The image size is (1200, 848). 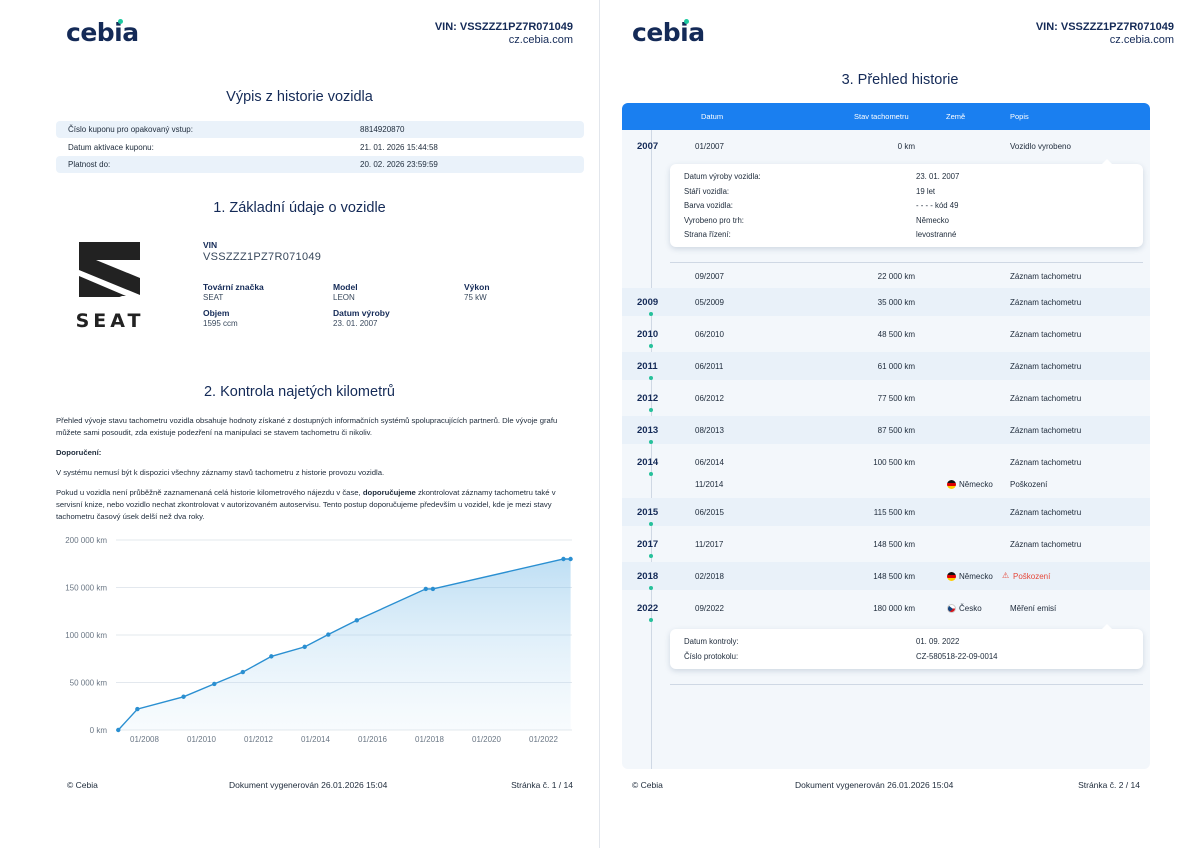 What do you see at coordinates (648, 608) in the screenshot?
I see `history-year: 2022` at bounding box center [648, 608].